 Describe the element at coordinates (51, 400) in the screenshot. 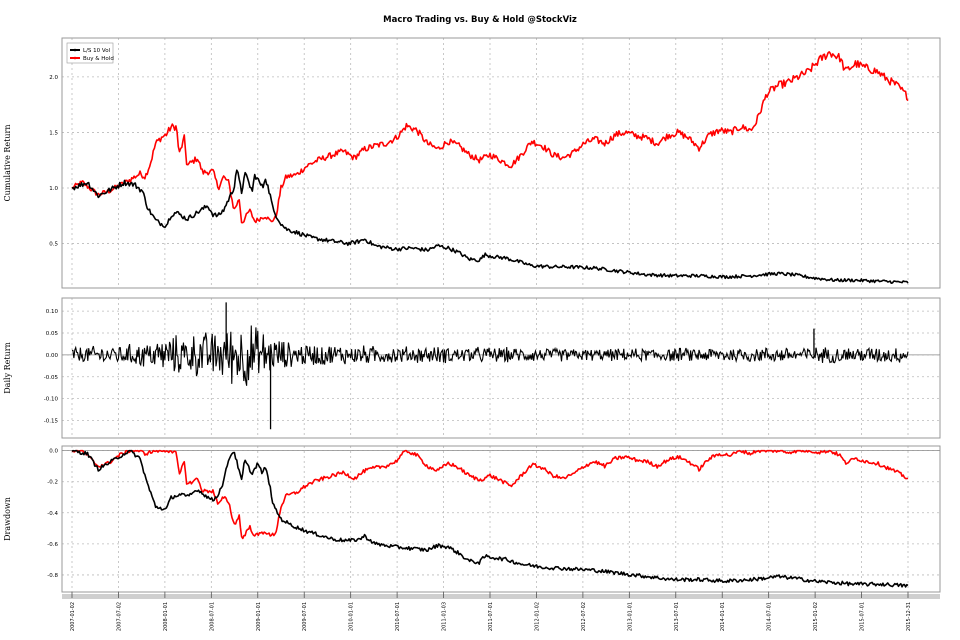

I see `ytick-label-daily-4: -0.10` at that location.